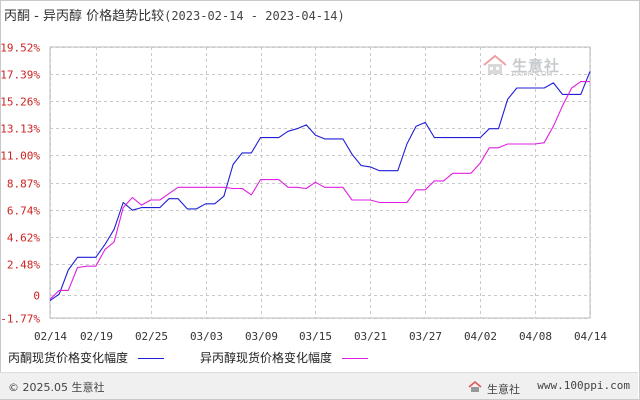 The image size is (640, 400). I want to click on legend-item-acetone: 丙酮现货价格变化幅度, so click(86, 357).